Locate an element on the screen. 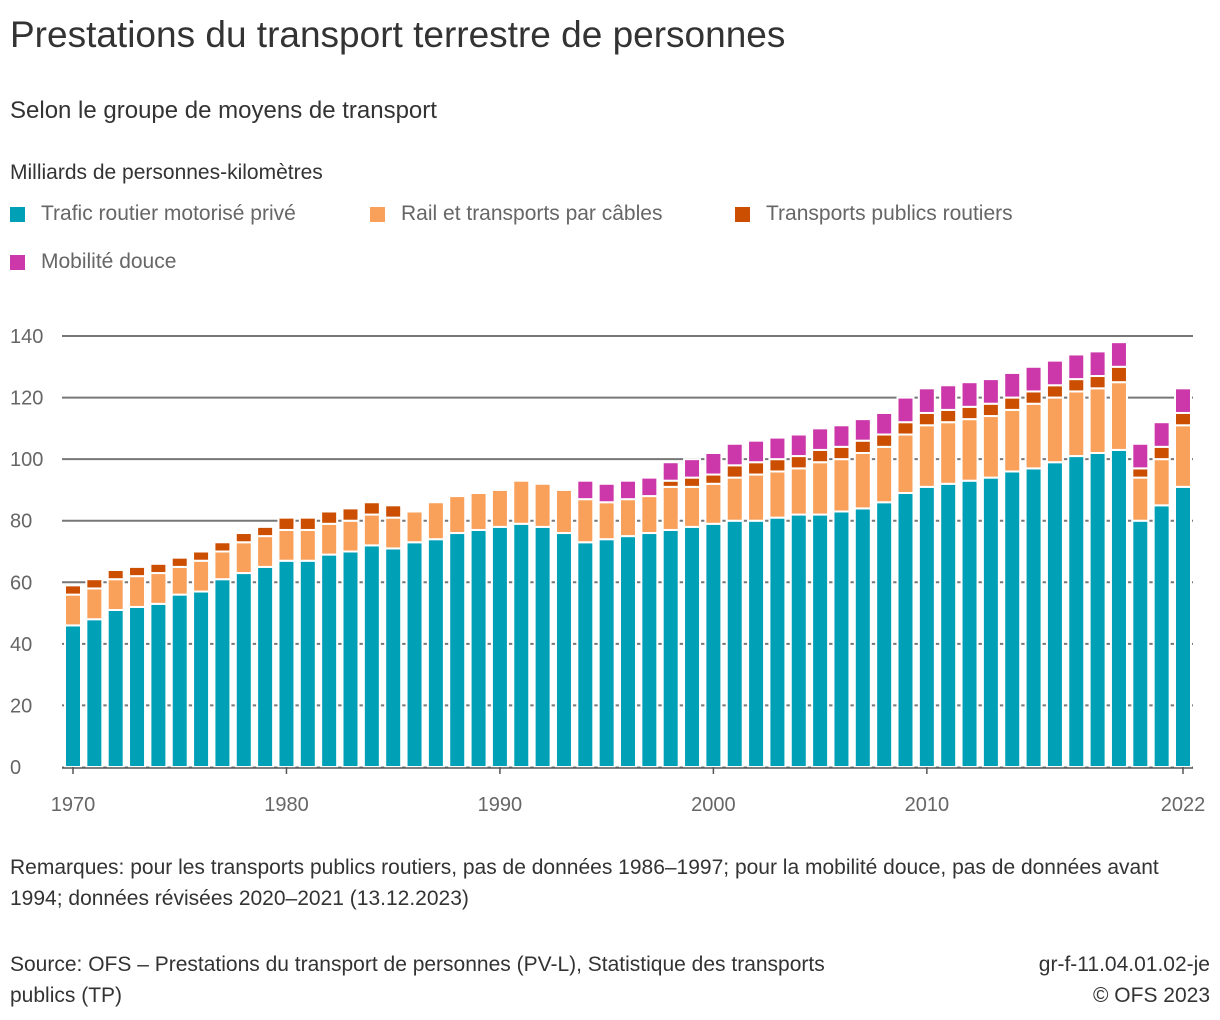 This screenshot has height=1020, width=1220. legend-item-soft-mobility: Mobilité douce is located at coordinates (93, 262).